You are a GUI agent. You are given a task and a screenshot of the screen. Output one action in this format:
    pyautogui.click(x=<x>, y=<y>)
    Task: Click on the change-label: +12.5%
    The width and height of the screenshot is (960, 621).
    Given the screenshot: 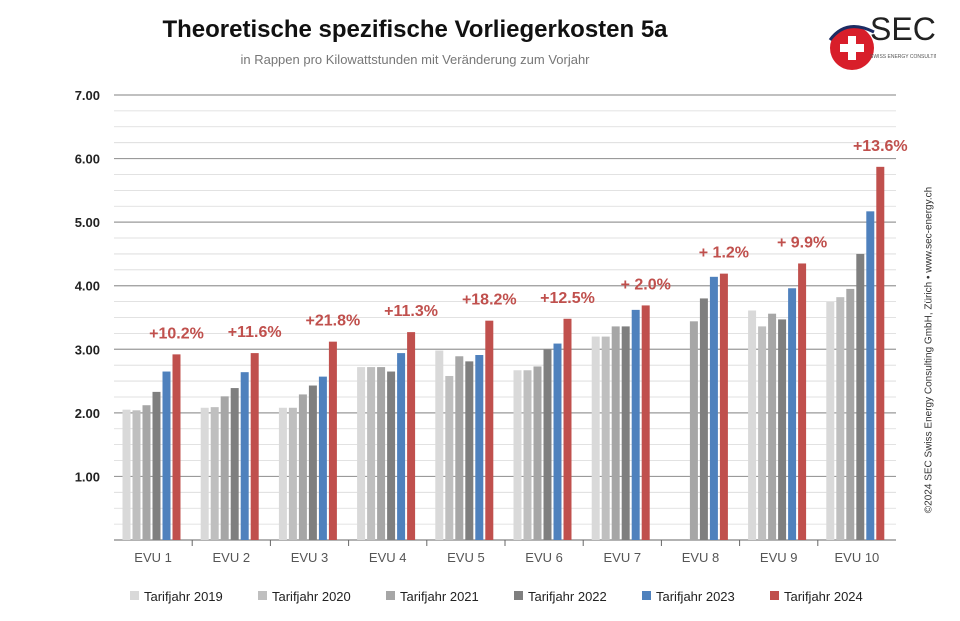 What is the action you would take?
    pyautogui.click(x=567, y=298)
    